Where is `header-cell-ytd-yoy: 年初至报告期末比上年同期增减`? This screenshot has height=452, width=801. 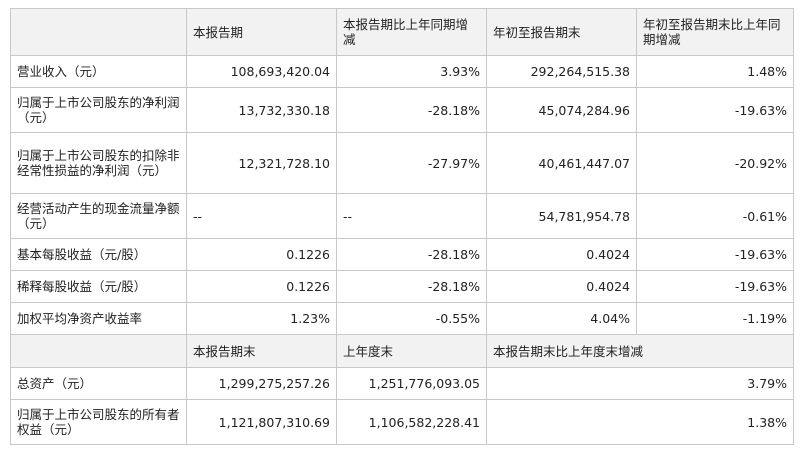 header-cell-ytd-yoy: 年初至报告期末比上年同期增减 is located at coordinates (715, 32).